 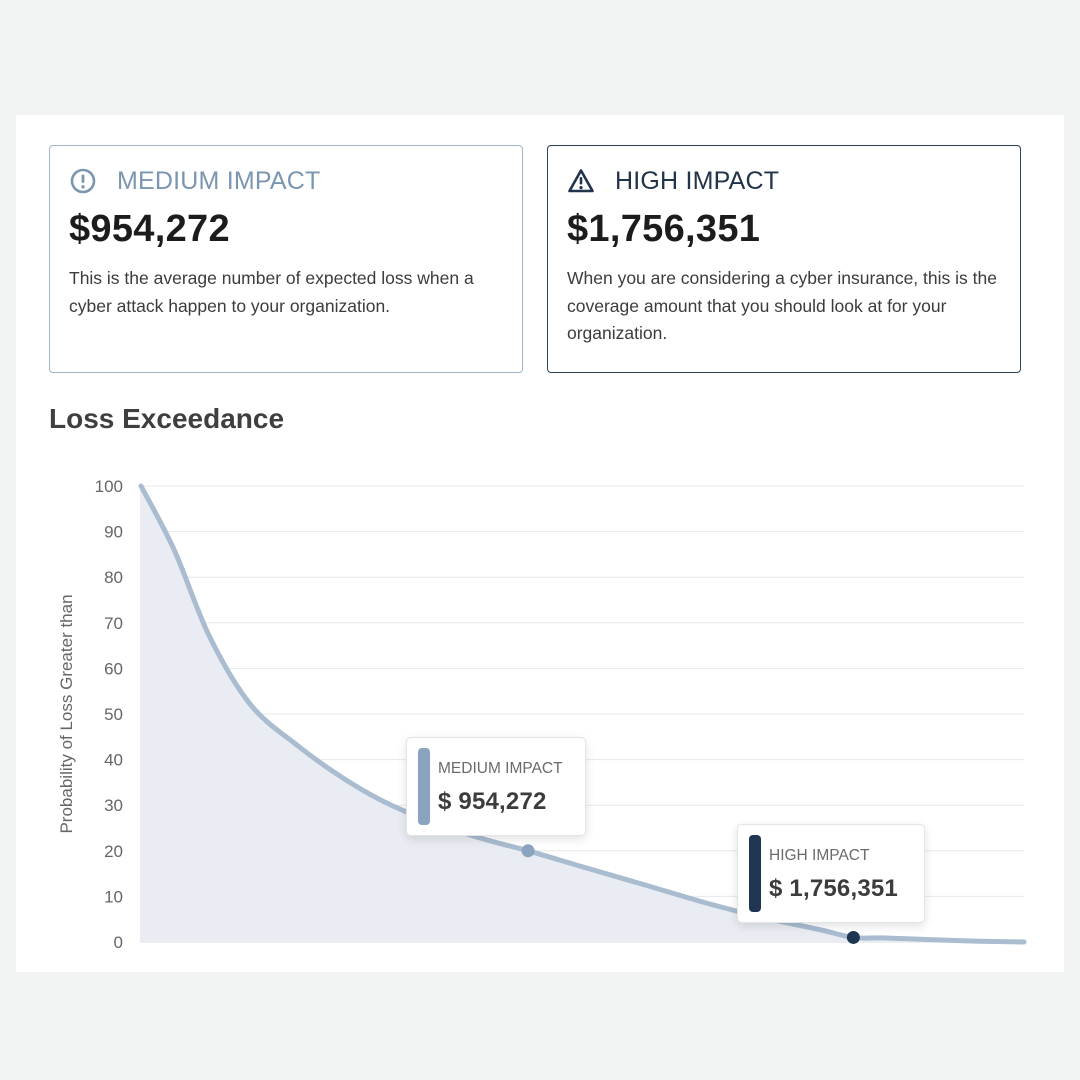 What do you see at coordinates (581, 181) in the screenshot?
I see `warning-triangle-icon` at bounding box center [581, 181].